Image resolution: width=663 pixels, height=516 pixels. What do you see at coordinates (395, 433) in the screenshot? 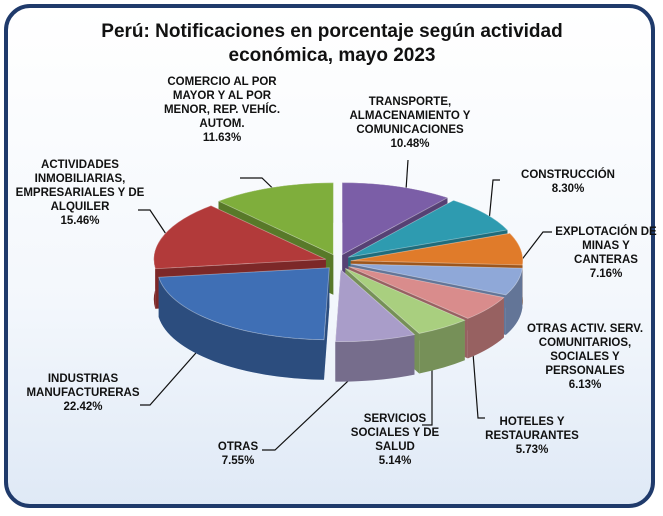
I see `category-label: SERVICIOS SOCIALES Y DE SALUD` at bounding box center [395, 433].